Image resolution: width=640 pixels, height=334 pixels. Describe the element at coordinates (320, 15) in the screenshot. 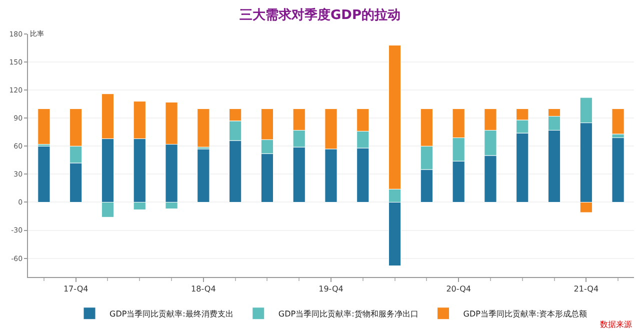

I see `chart-title: 三大需求对季度GDP的拉动` at that location.